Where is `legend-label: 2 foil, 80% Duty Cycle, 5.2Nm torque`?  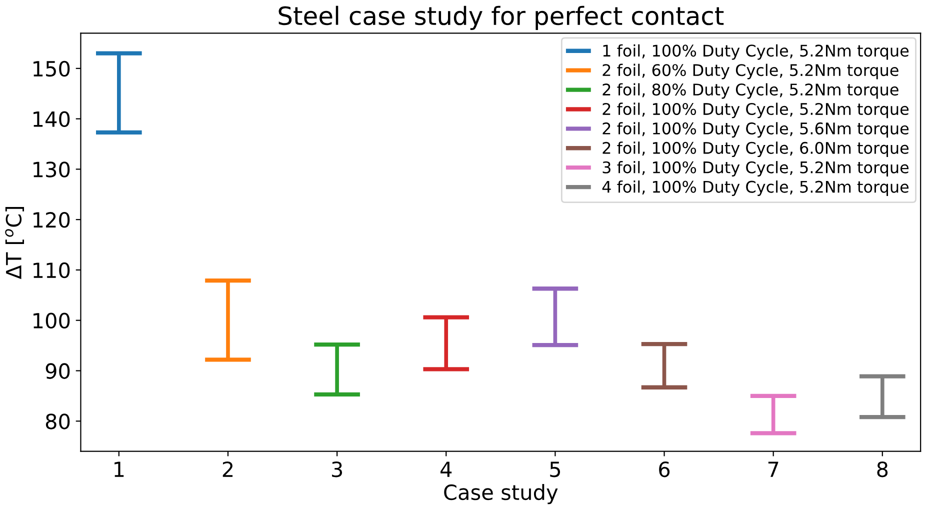 legend-label: 2 foil, 80% Duty Cycle, 5.2Nm torque is located at coordinates (750, 91).